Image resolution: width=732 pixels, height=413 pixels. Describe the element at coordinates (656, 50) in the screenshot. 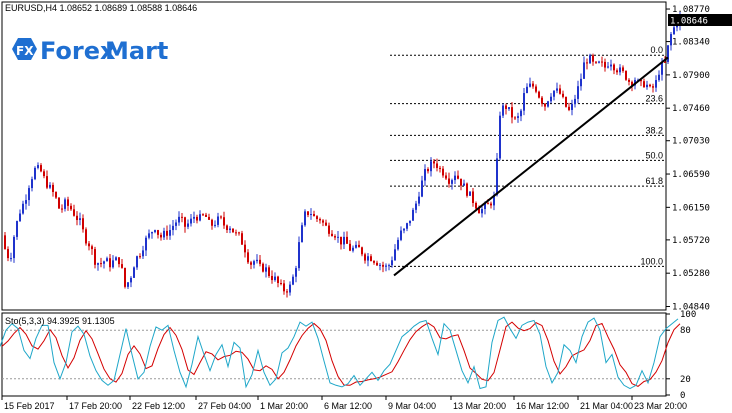

I see `fib-level-label: 0.0` at that location.